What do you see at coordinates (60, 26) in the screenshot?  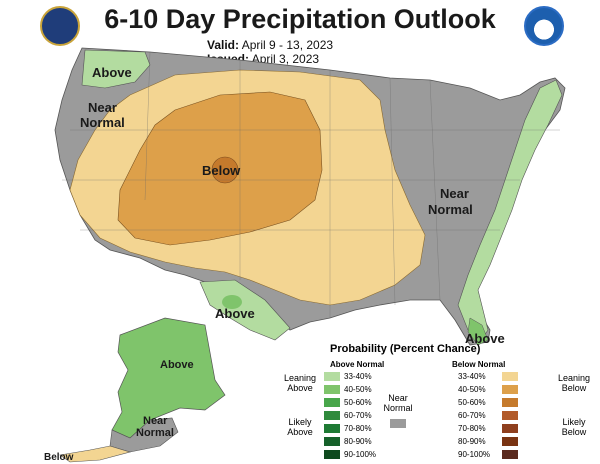 I see `doc-seal-icon` at bounding box center [60, 26].